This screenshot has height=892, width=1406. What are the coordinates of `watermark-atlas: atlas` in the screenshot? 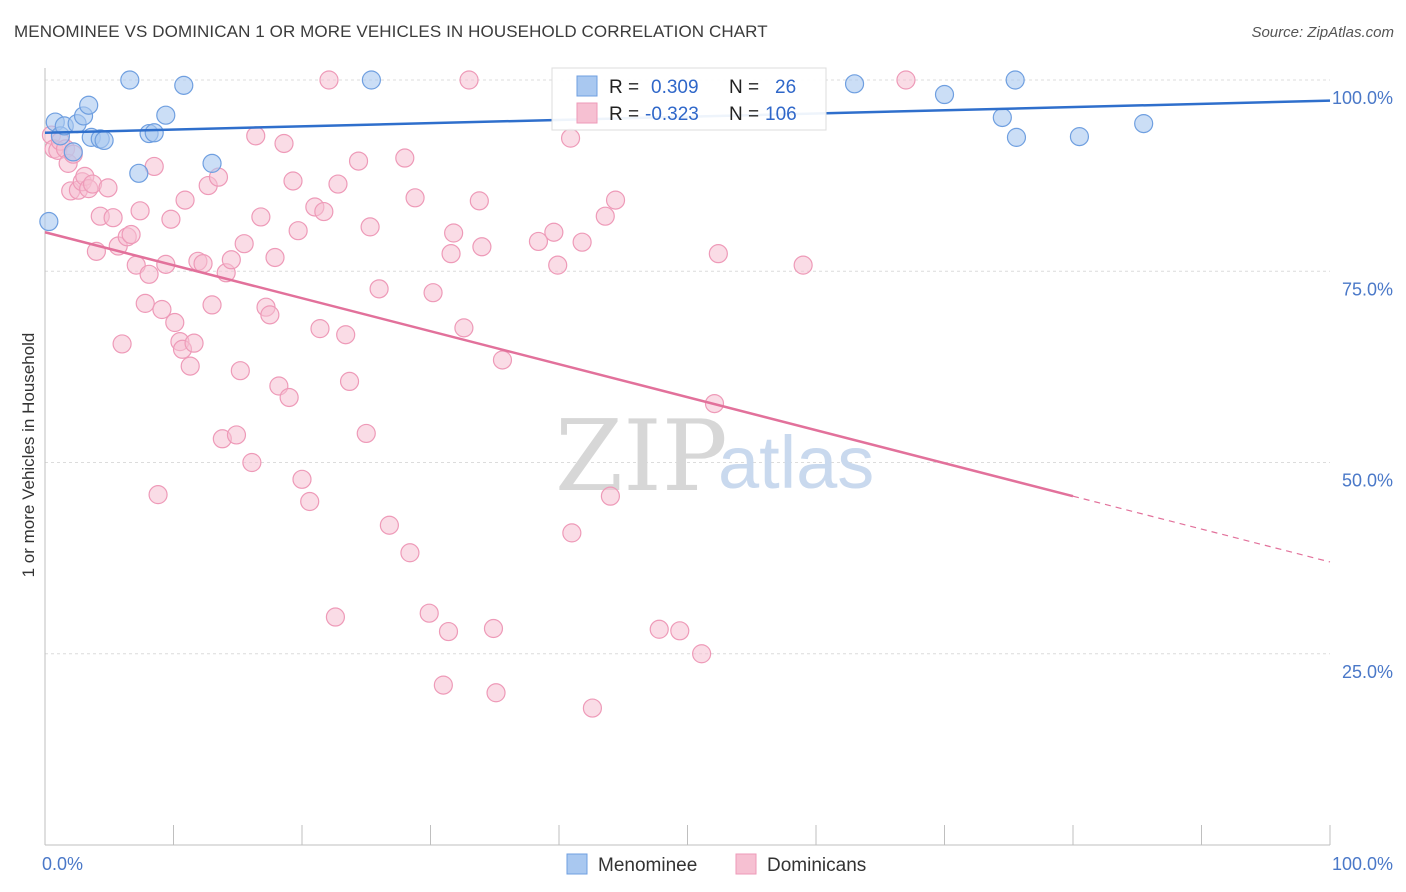 It's located at (796, 462).